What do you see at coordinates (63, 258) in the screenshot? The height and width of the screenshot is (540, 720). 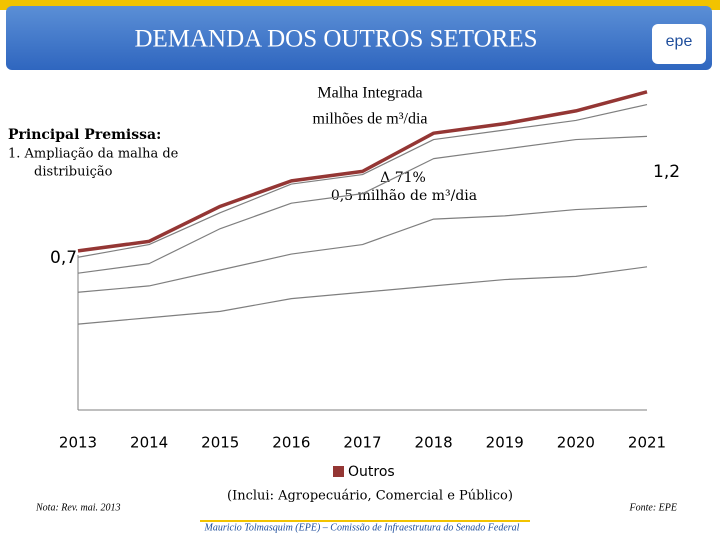 I see `annotation-start: 0,7` at bounding box center [63, 258].